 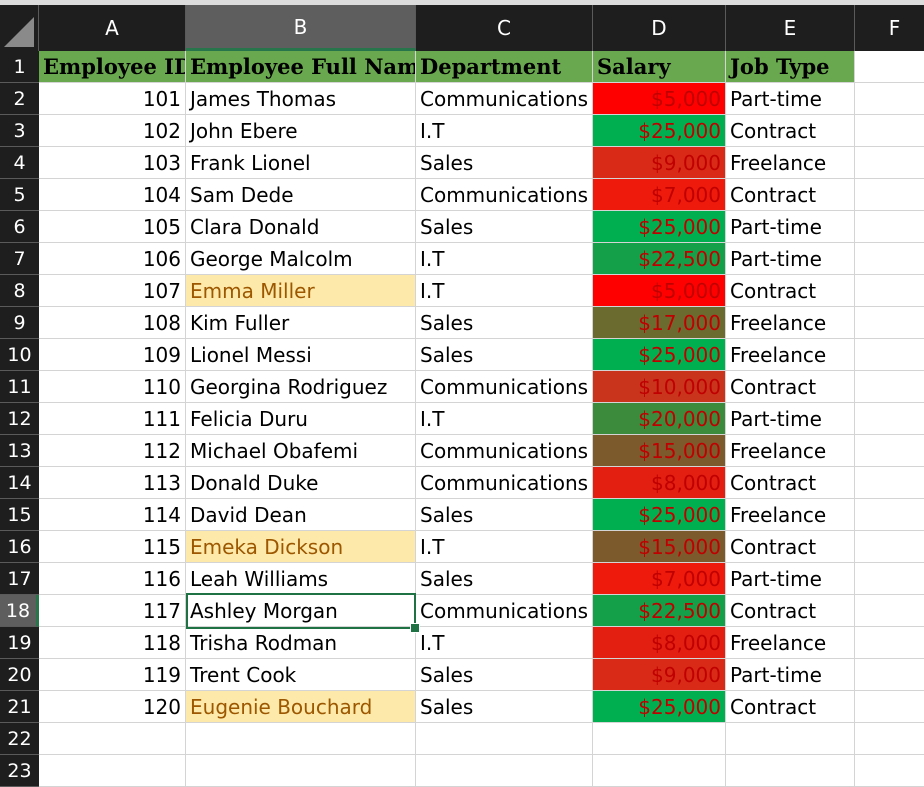 What do you see at coordinates (19, 227) in the screenshot?
I see `row-header-6: 6` at bounding box center [19, 227].